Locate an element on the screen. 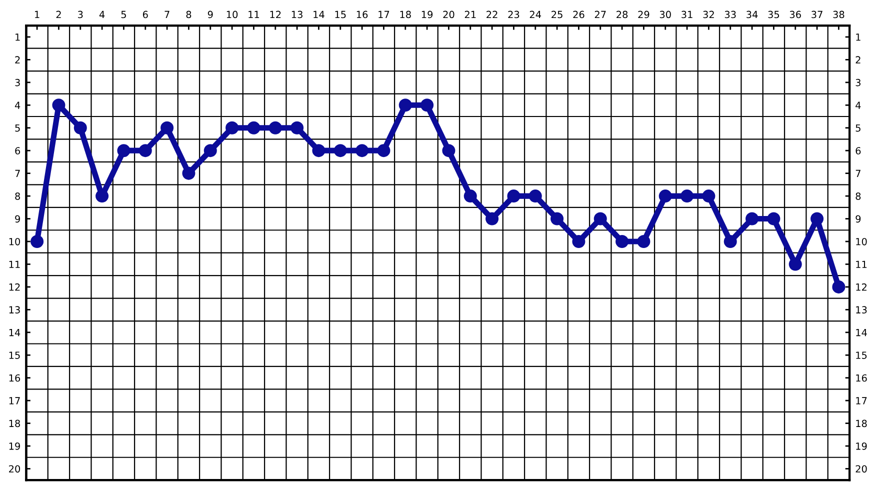  x-tick-label: 20 is located at coordinates (448, 14).